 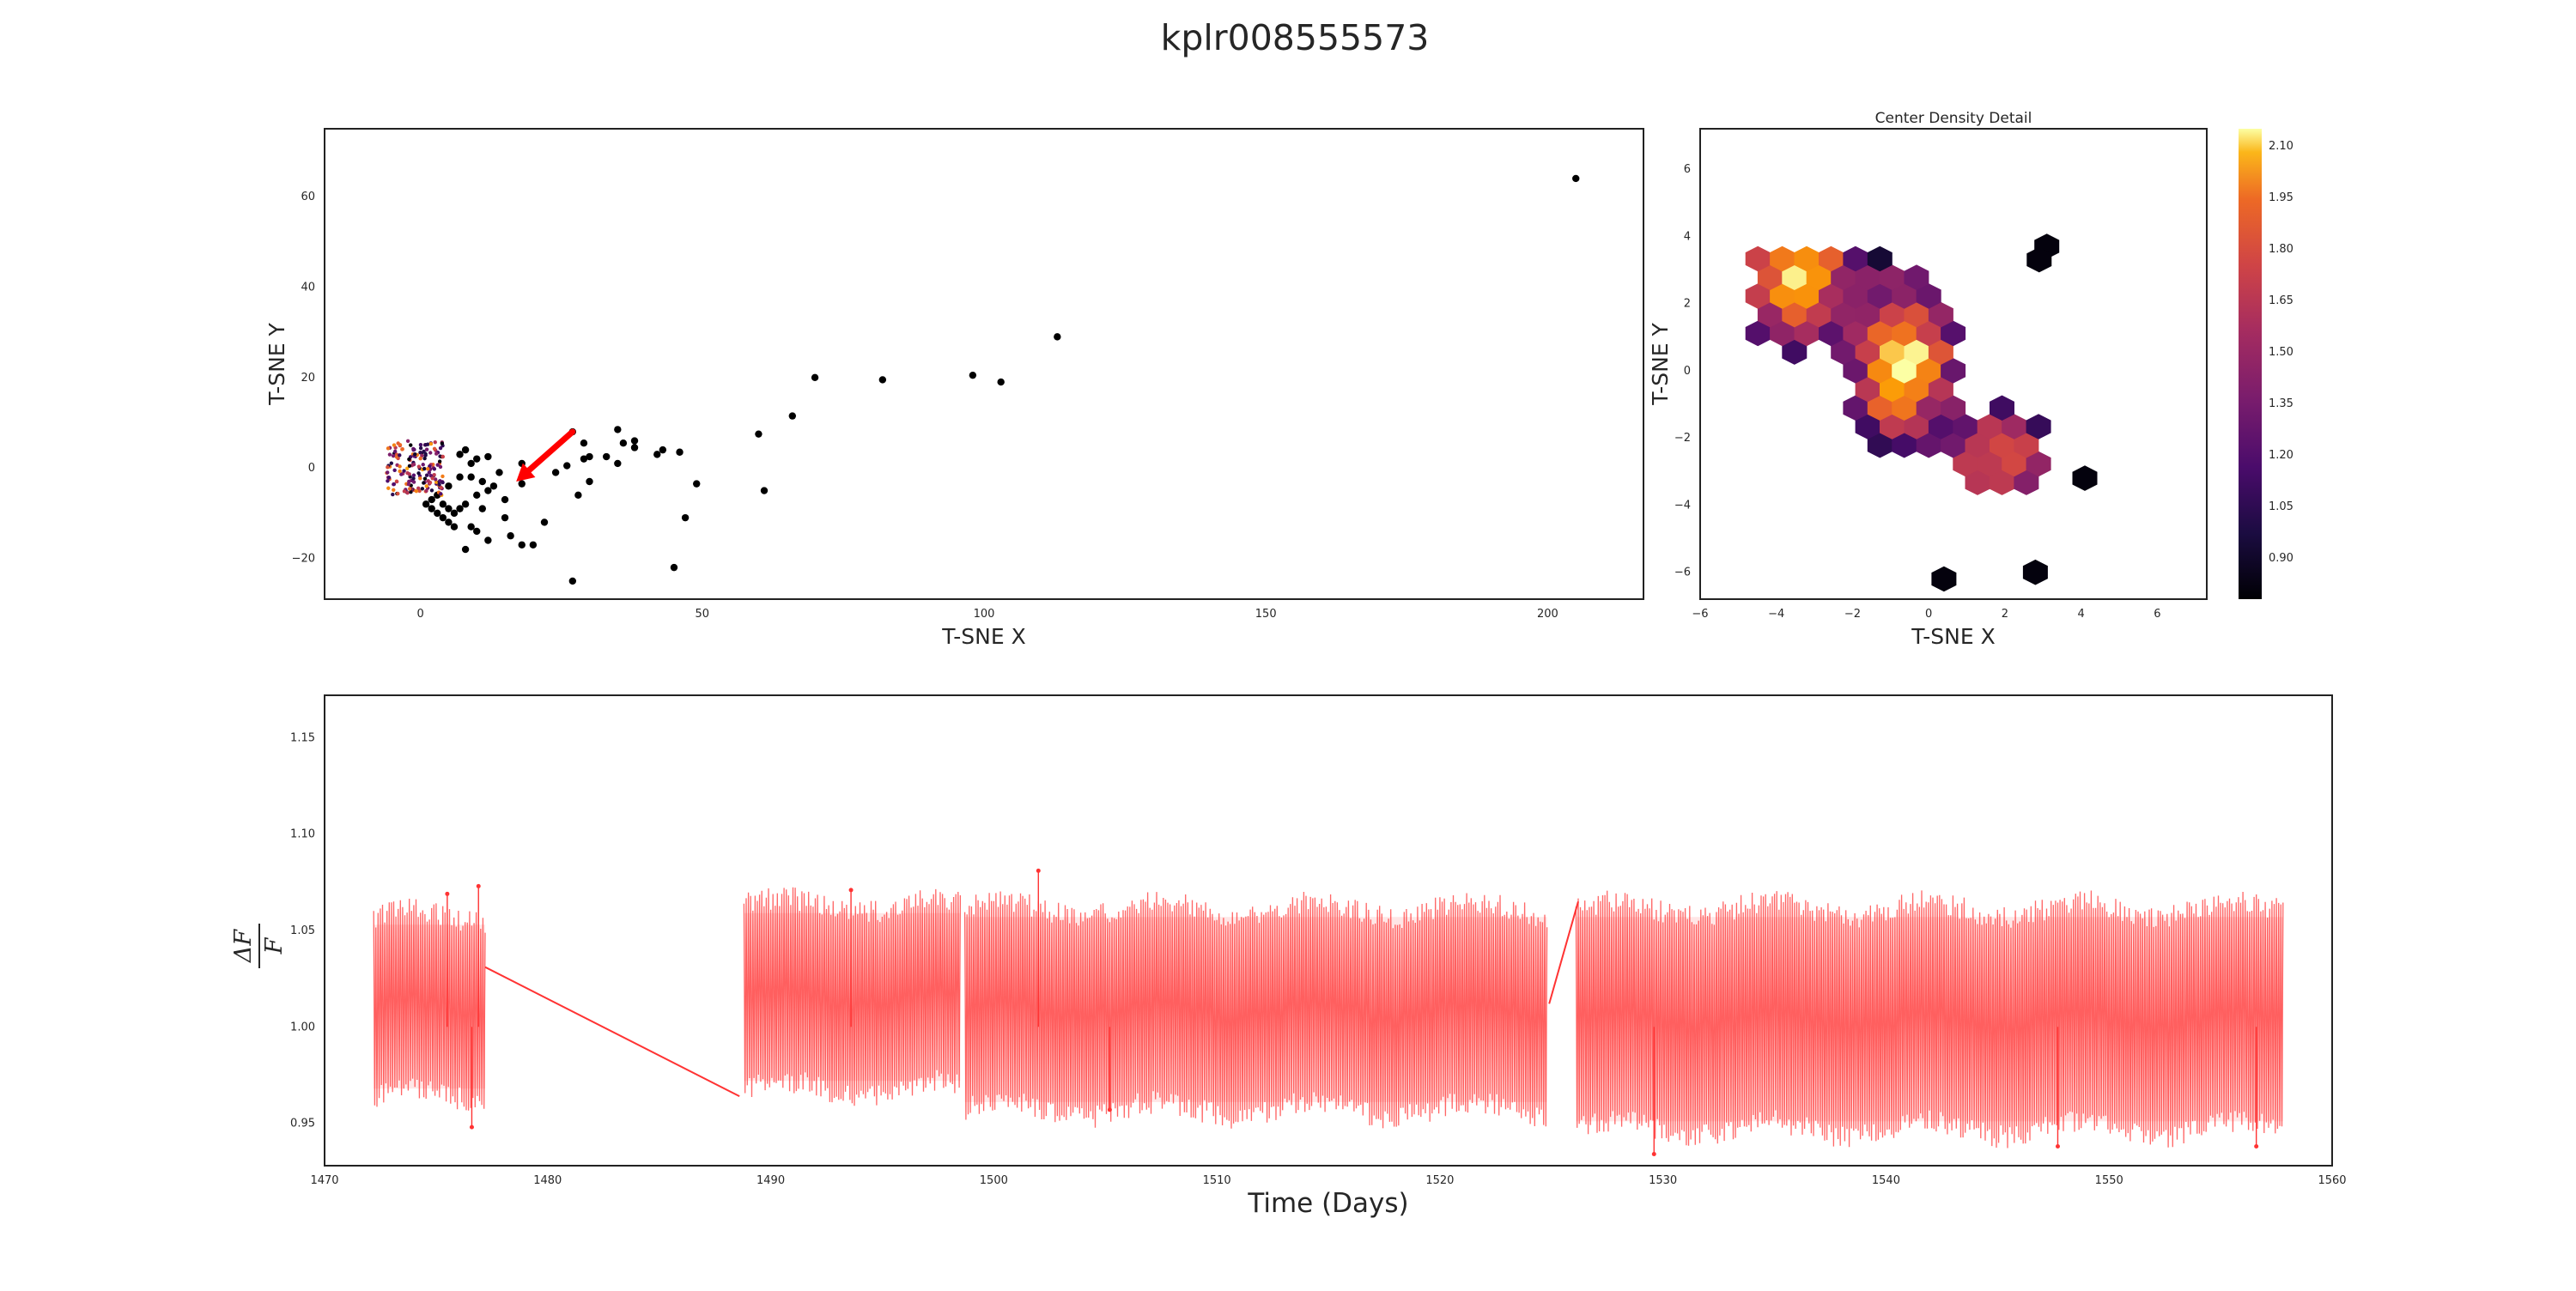 I want to click on y-tick-label: 20, so click(x=308, y=379).